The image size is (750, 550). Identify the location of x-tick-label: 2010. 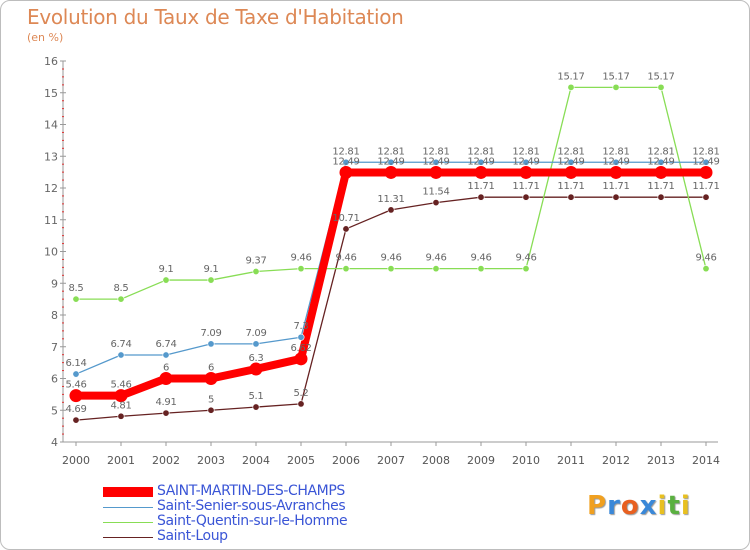
(526, 460).